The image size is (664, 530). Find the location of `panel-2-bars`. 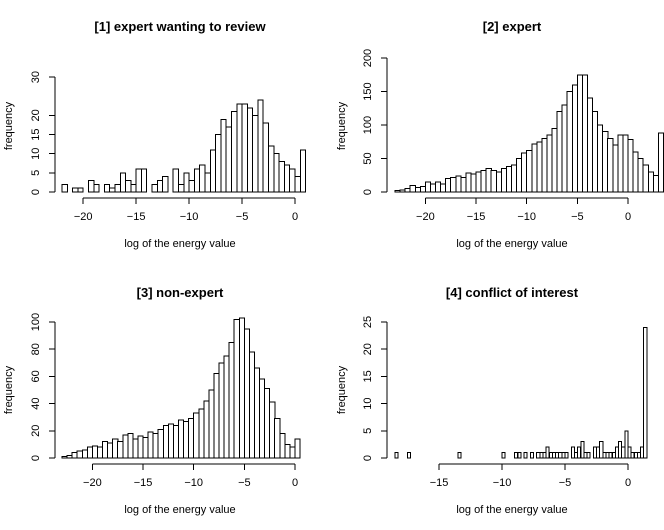

panel-2-bars is located at coordinates (529, 133).